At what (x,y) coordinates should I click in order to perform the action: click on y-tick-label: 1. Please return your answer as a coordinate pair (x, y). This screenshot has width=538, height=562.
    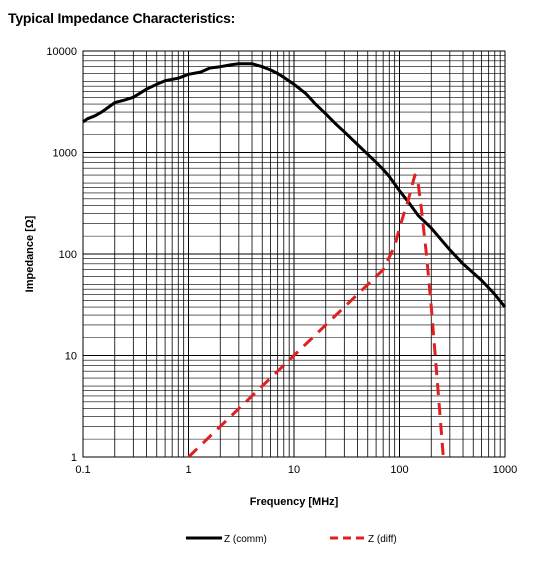
    Looking at the image, I should click on (74, 458).